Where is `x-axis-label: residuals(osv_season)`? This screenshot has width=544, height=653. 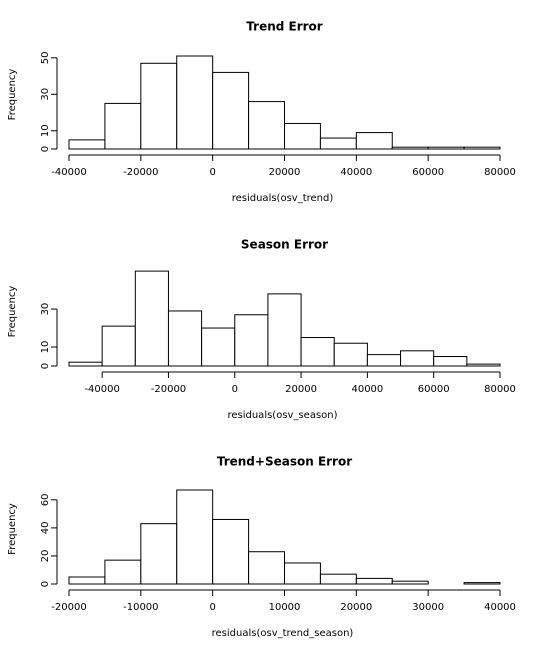 x-axis-label: residuals(osv_season) is located at coordinates (282, 415).